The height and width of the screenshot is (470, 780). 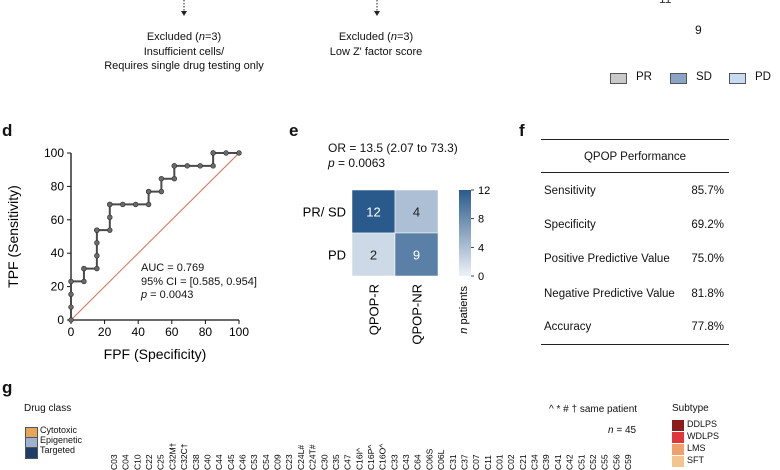 I want to click on sample-id-label: C46, so click(x=243, y=462).